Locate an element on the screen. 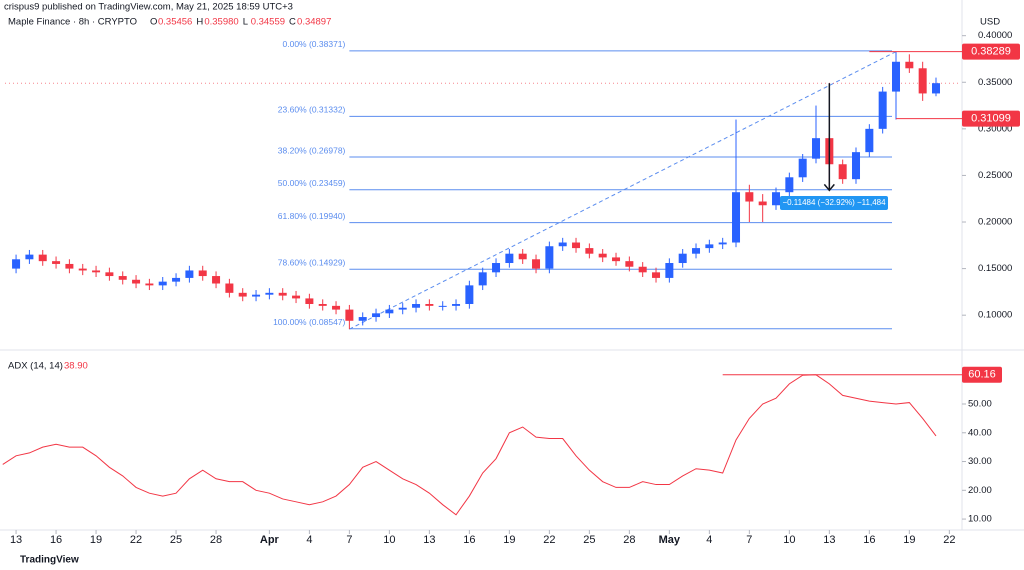  y-tick-label: 0.40000 is located at coordinates (995, 35).